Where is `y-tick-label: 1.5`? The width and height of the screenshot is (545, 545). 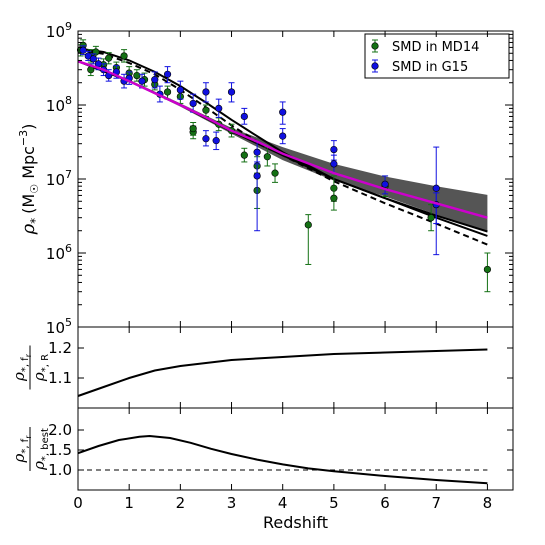
y-tick-label: 1.5 is located at coordinates (60, 450).